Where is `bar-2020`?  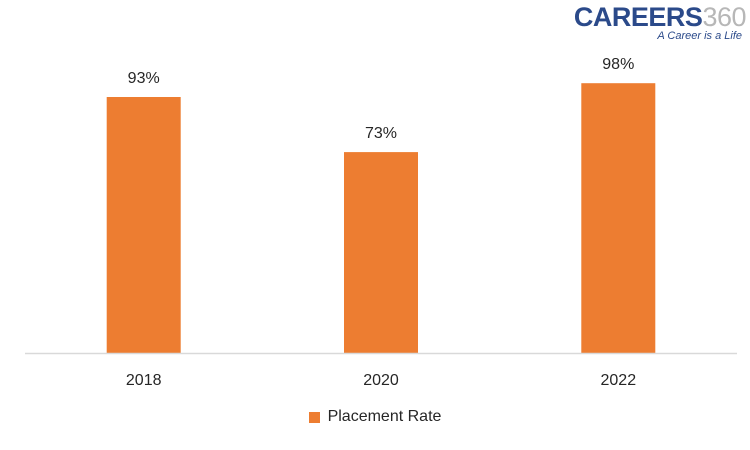
bar-2020 is located at coordinates (381, 252).